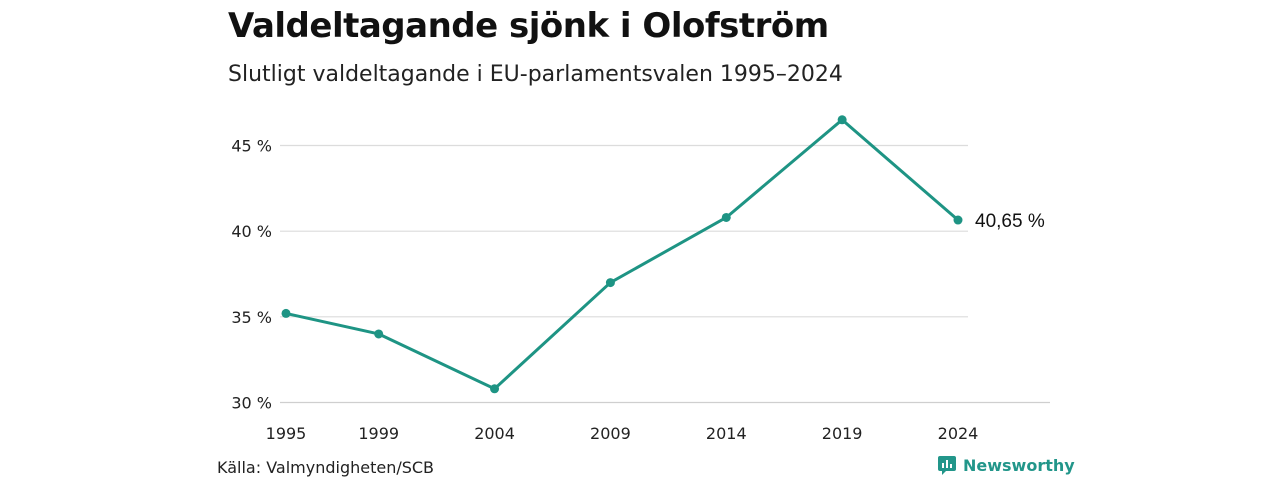 Image resolution: width=1280 pixels, height=480 pixels. I want to click on x-axis-ticks: 1995 1999 2004 2009 2014 2019 2024, so click(622, 433).